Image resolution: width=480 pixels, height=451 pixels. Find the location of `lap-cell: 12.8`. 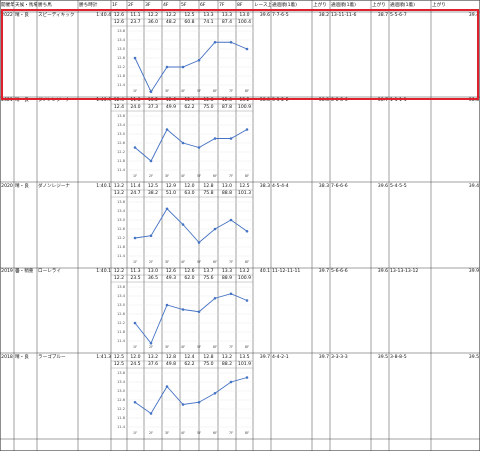

lap-cell: 12.8 is located at coordinates (208, 357).